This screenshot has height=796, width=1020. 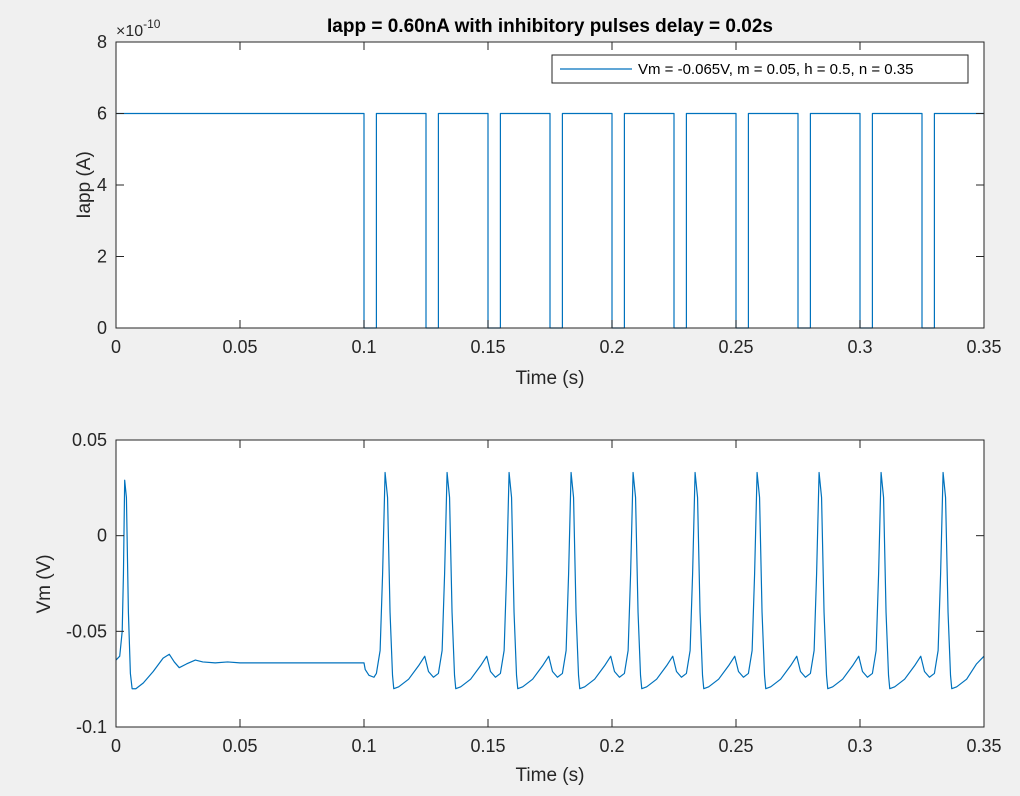 I want to click on iapp-y-tick-label: 2, so click(x=102, y=257).